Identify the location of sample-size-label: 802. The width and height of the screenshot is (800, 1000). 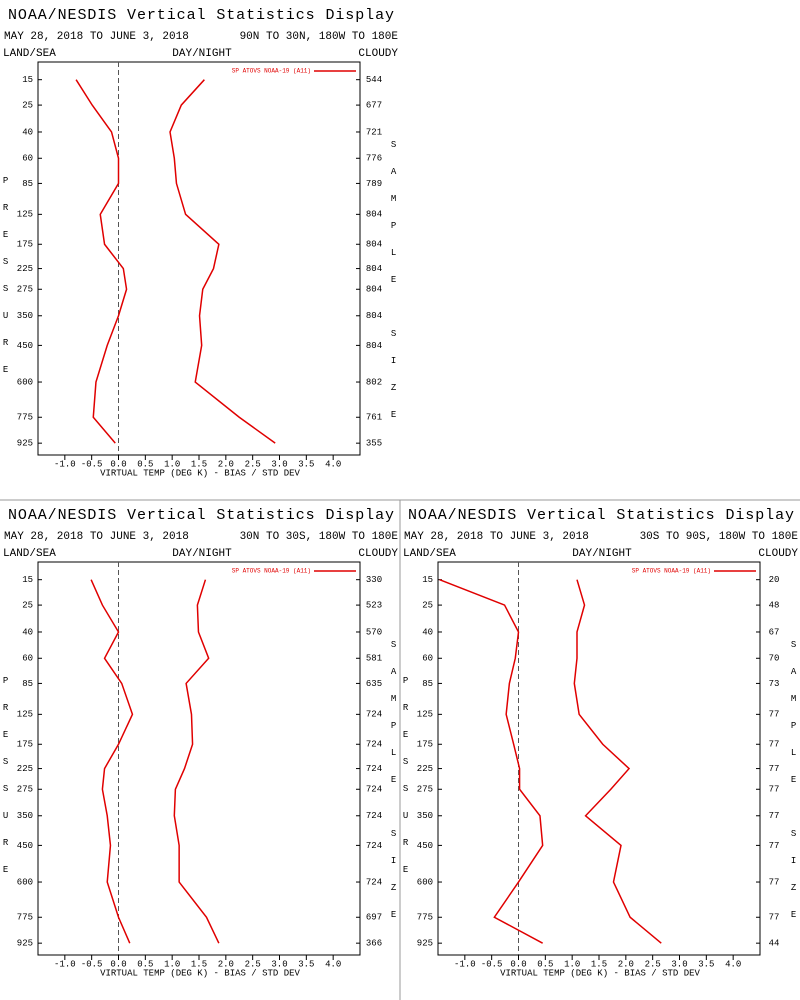
(374, 382).